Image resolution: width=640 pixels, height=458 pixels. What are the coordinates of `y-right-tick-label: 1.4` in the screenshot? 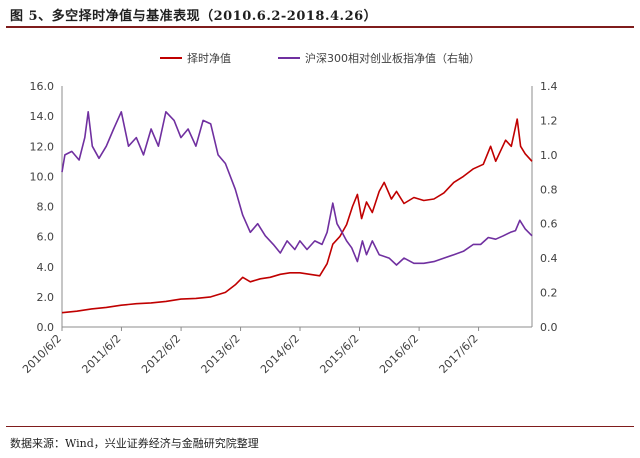 It's located at (549, 86).